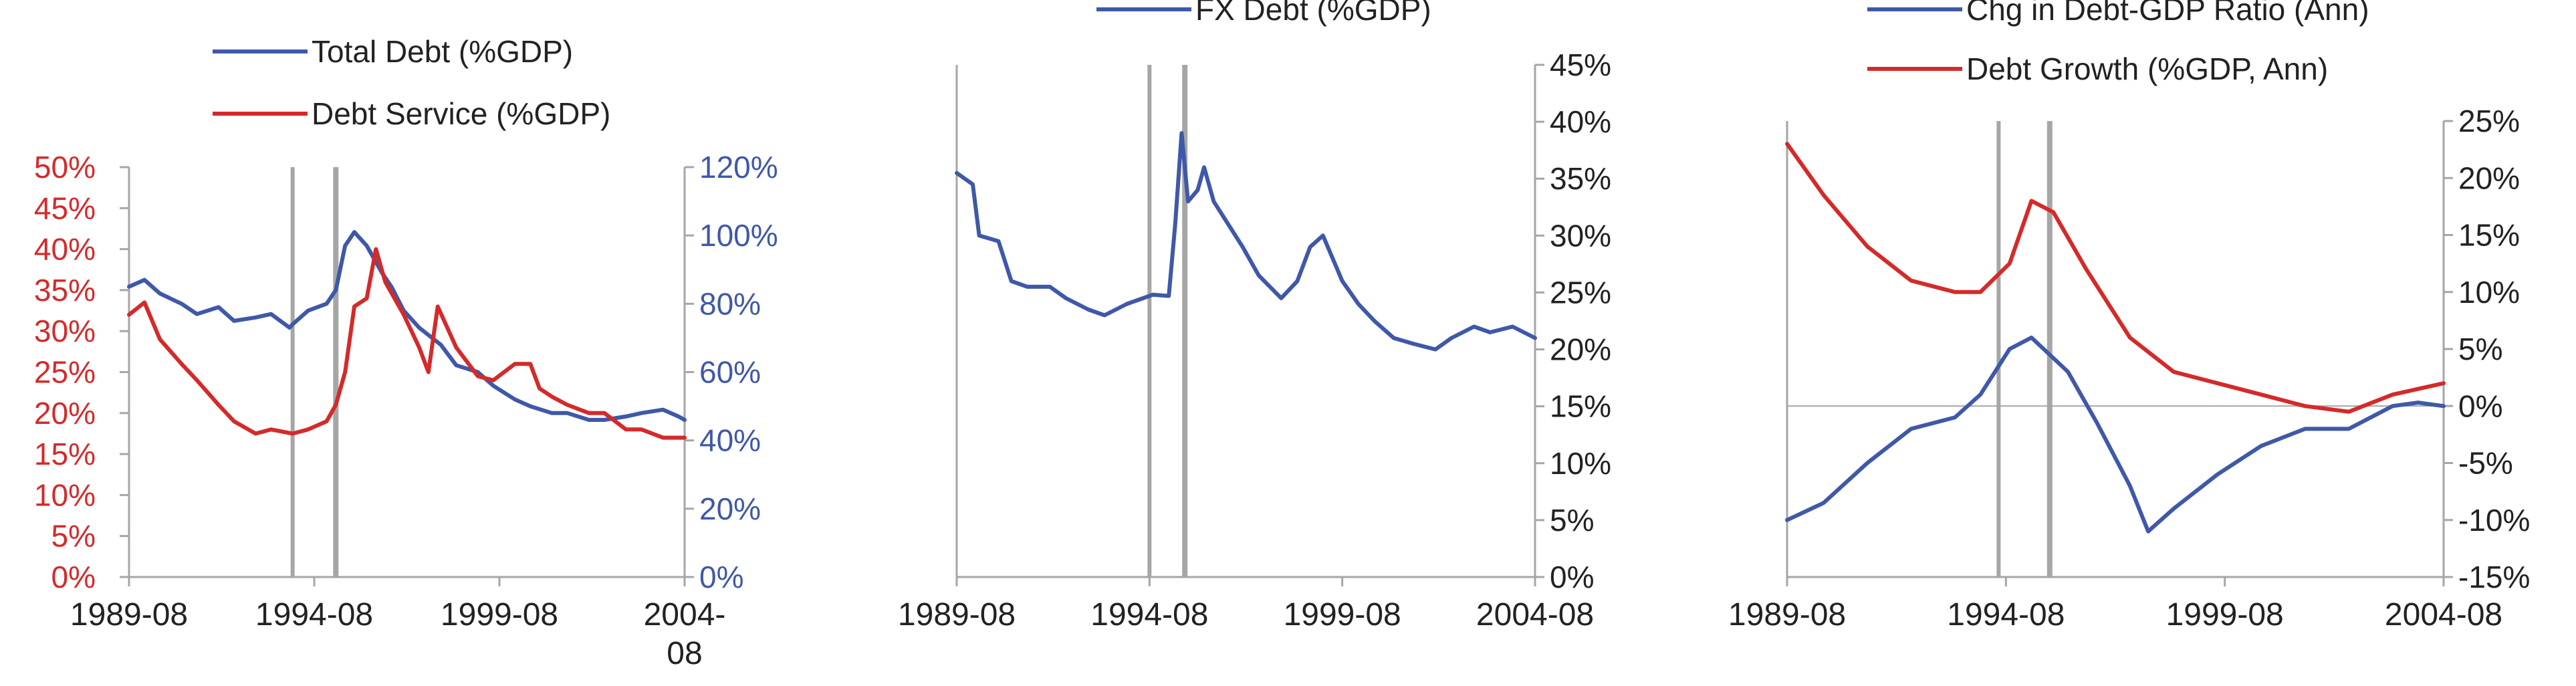 This screenshot has width=2576, height=686. Describe the element at coordinates (65, 290) in the screenshot. I see `left-y-tick-label: 35%` at that location.